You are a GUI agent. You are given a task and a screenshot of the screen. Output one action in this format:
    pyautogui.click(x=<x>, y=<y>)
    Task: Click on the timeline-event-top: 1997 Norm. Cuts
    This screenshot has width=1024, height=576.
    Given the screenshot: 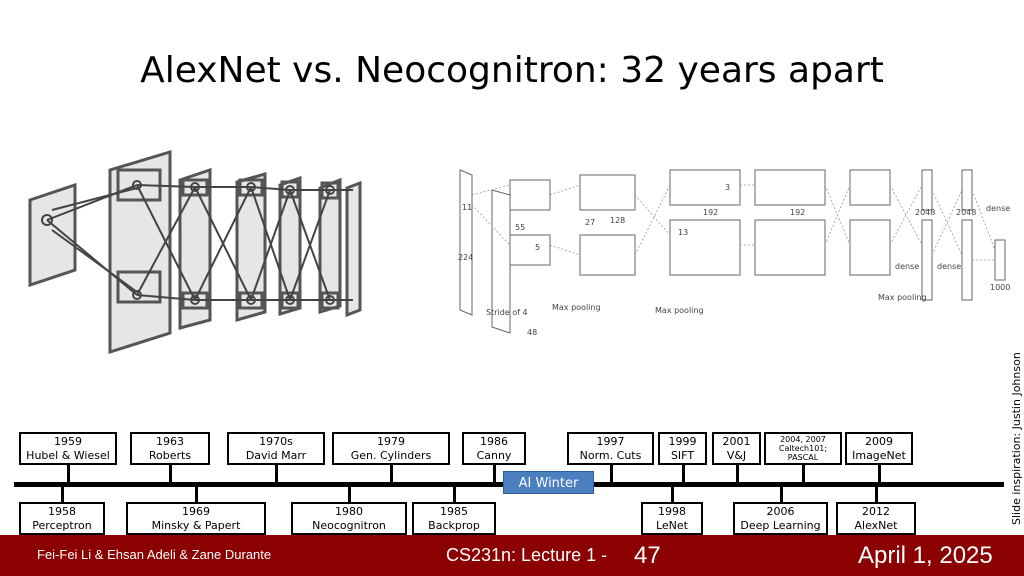 What is the action you would take?
    pyautogui.click(x=610, y=448)
    